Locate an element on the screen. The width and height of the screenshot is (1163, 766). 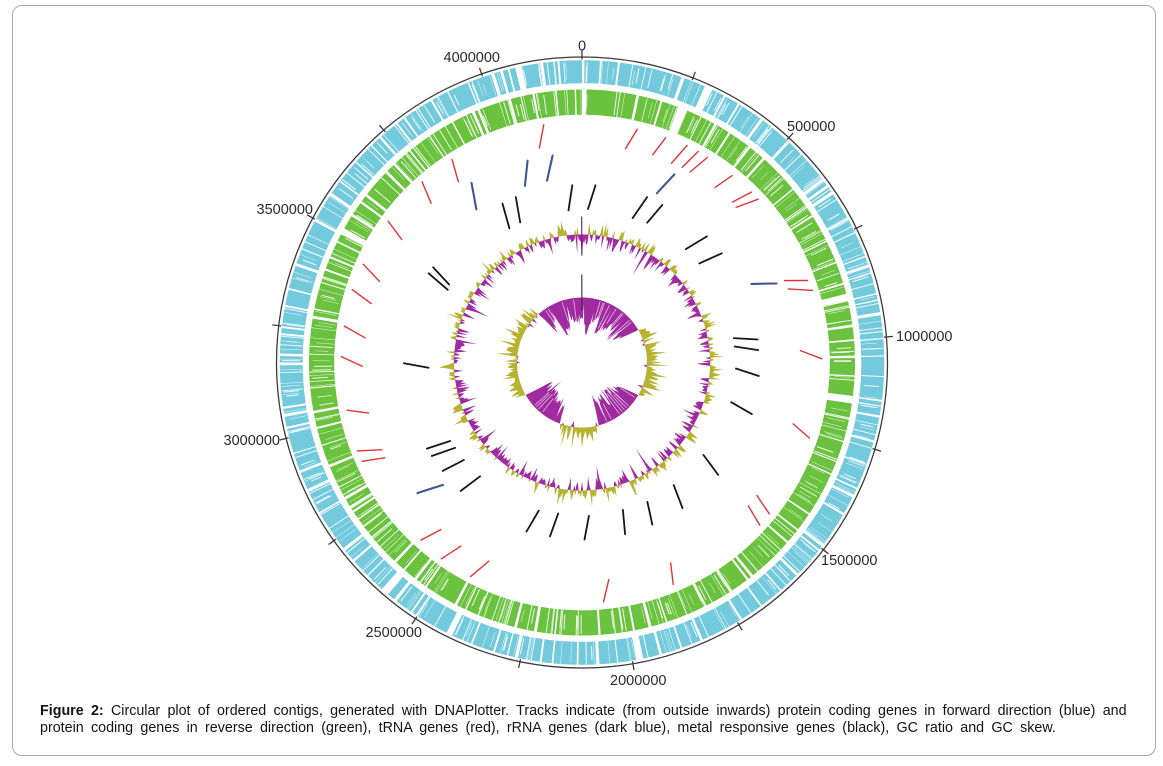
svg-text: 1000000 is located at coordinates (924, 337).